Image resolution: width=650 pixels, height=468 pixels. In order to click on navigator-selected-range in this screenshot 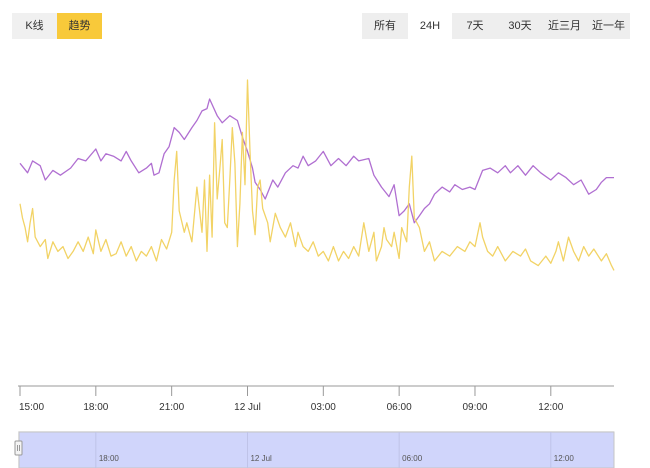, I will do `click(316, 449)`.